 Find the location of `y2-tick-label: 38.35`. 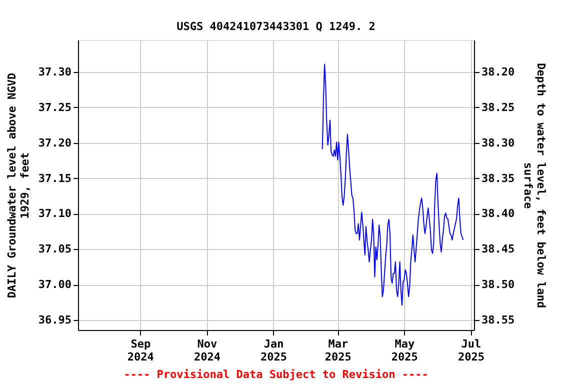

y2-tick-label: 38.35 is located at coordinates (498, 178).